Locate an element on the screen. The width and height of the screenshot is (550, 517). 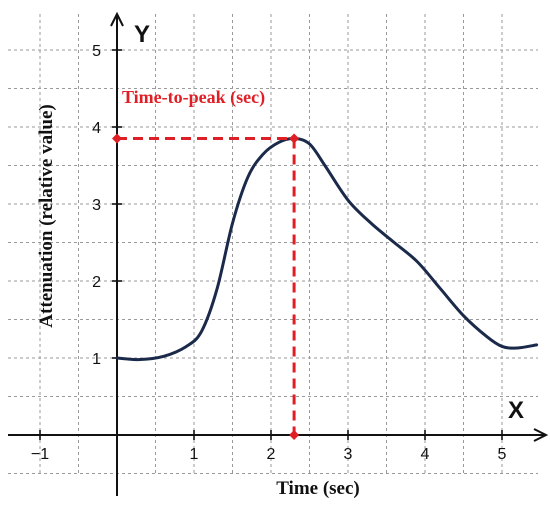
peak-marker is located at coordinates (294, 138).